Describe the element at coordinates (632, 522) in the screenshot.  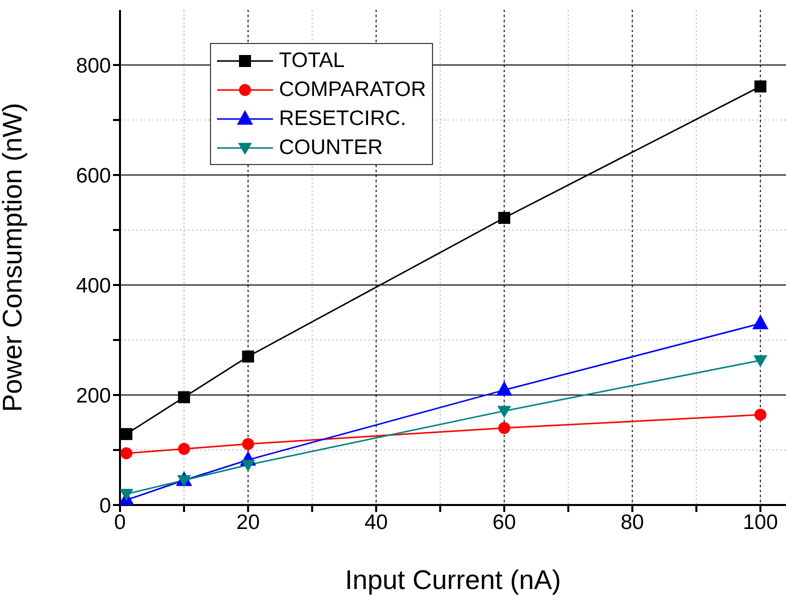
I see `x-tick-label: 80` at that location.